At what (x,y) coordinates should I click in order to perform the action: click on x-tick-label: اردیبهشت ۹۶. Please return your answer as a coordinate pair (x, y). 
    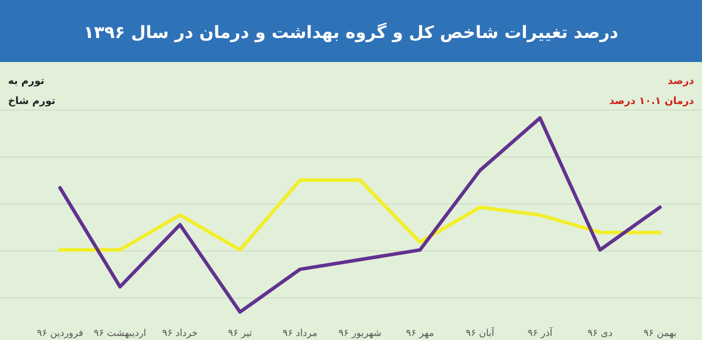
    Looking at the image, I should click on (120, 333).